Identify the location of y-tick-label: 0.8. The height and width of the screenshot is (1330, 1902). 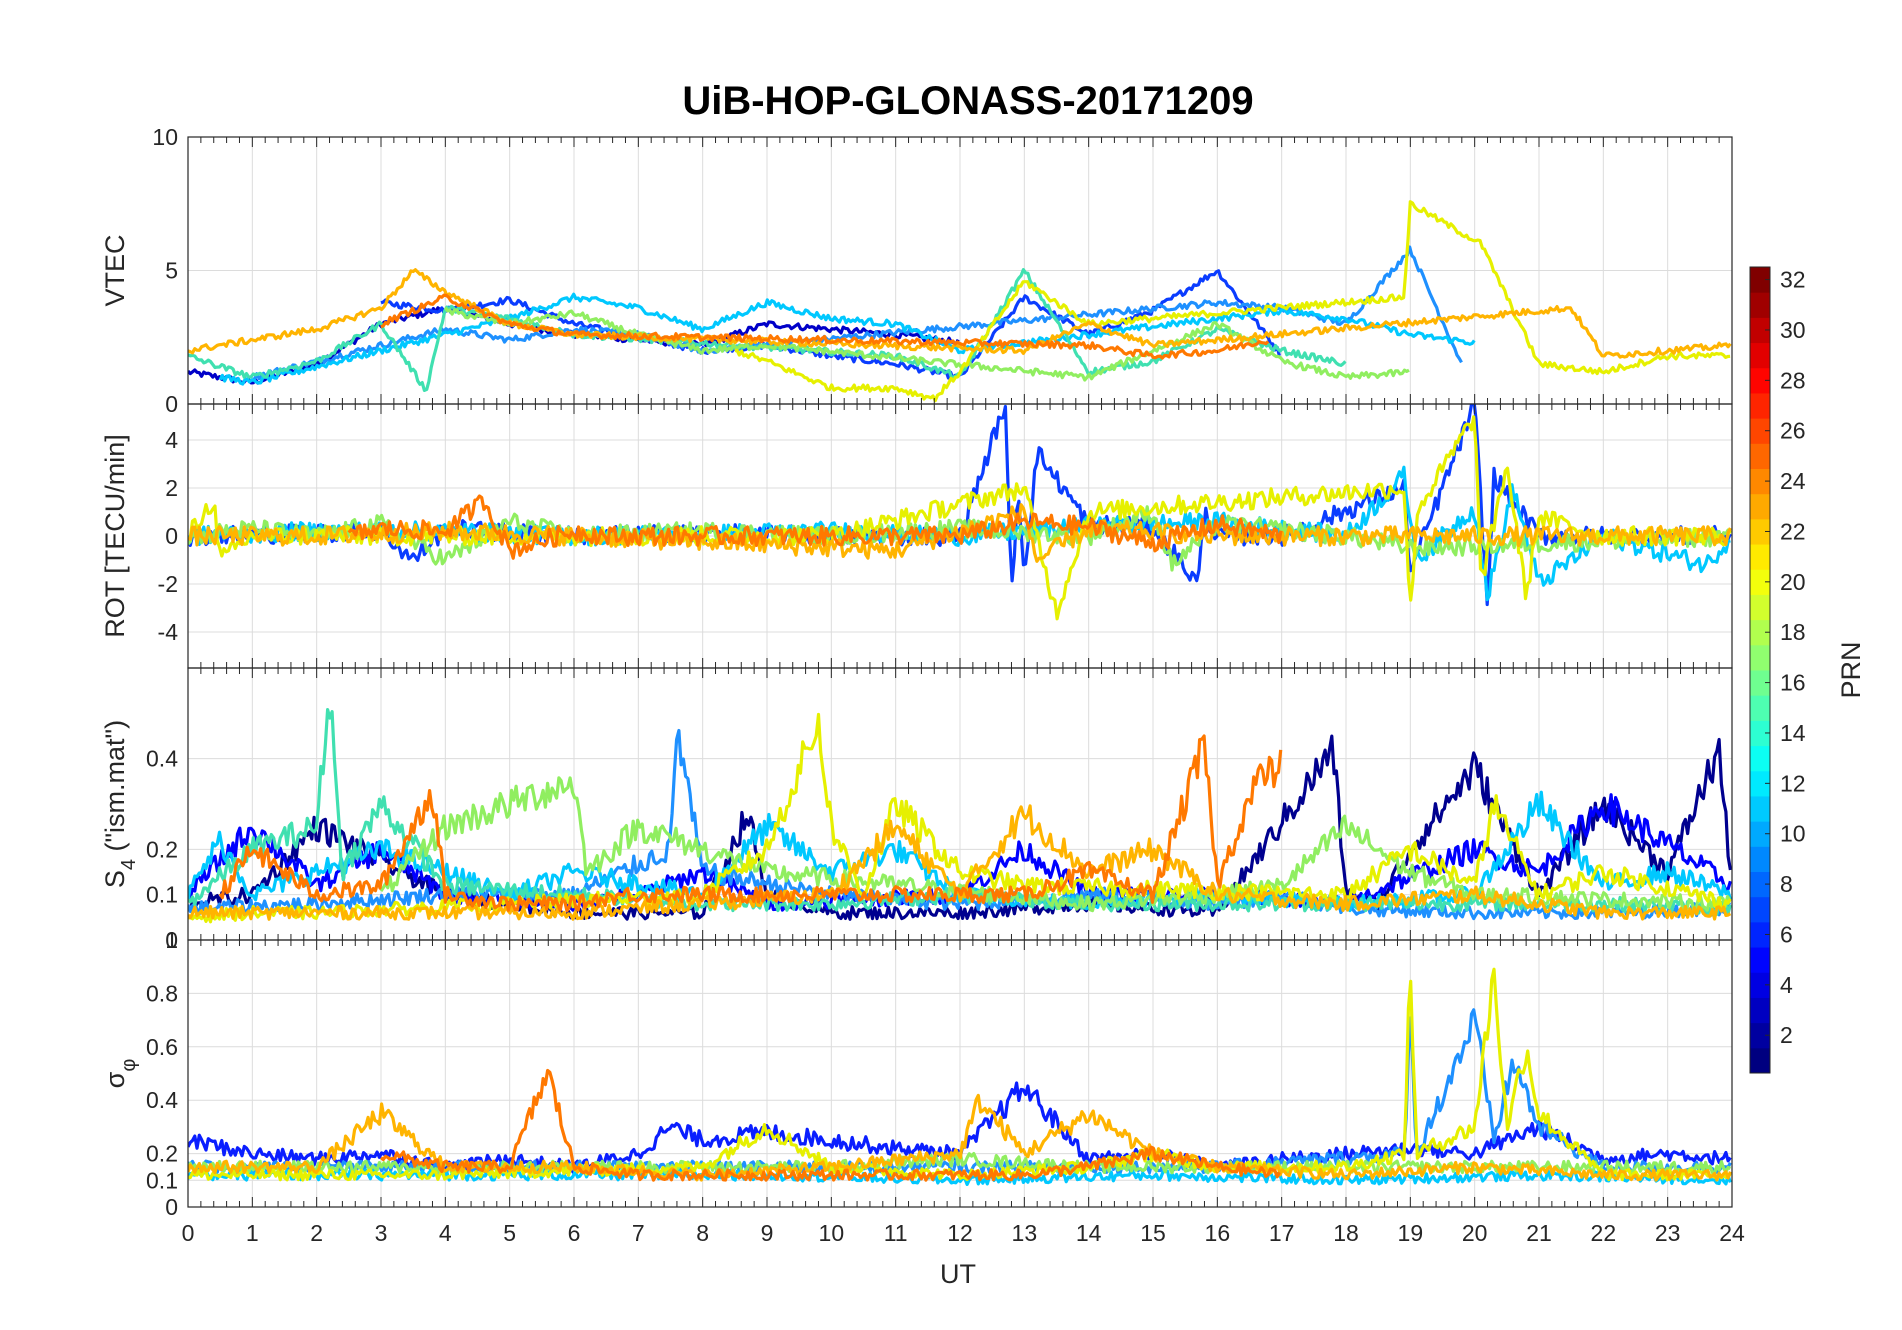
(162, 993).